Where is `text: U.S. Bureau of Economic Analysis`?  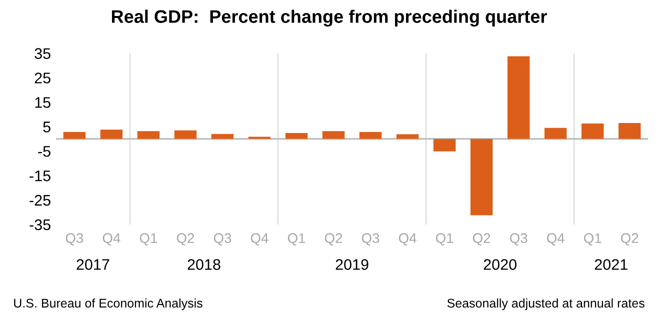
text: U.S. Bureau of Economic Analysis is located at coordinates (108, 304).